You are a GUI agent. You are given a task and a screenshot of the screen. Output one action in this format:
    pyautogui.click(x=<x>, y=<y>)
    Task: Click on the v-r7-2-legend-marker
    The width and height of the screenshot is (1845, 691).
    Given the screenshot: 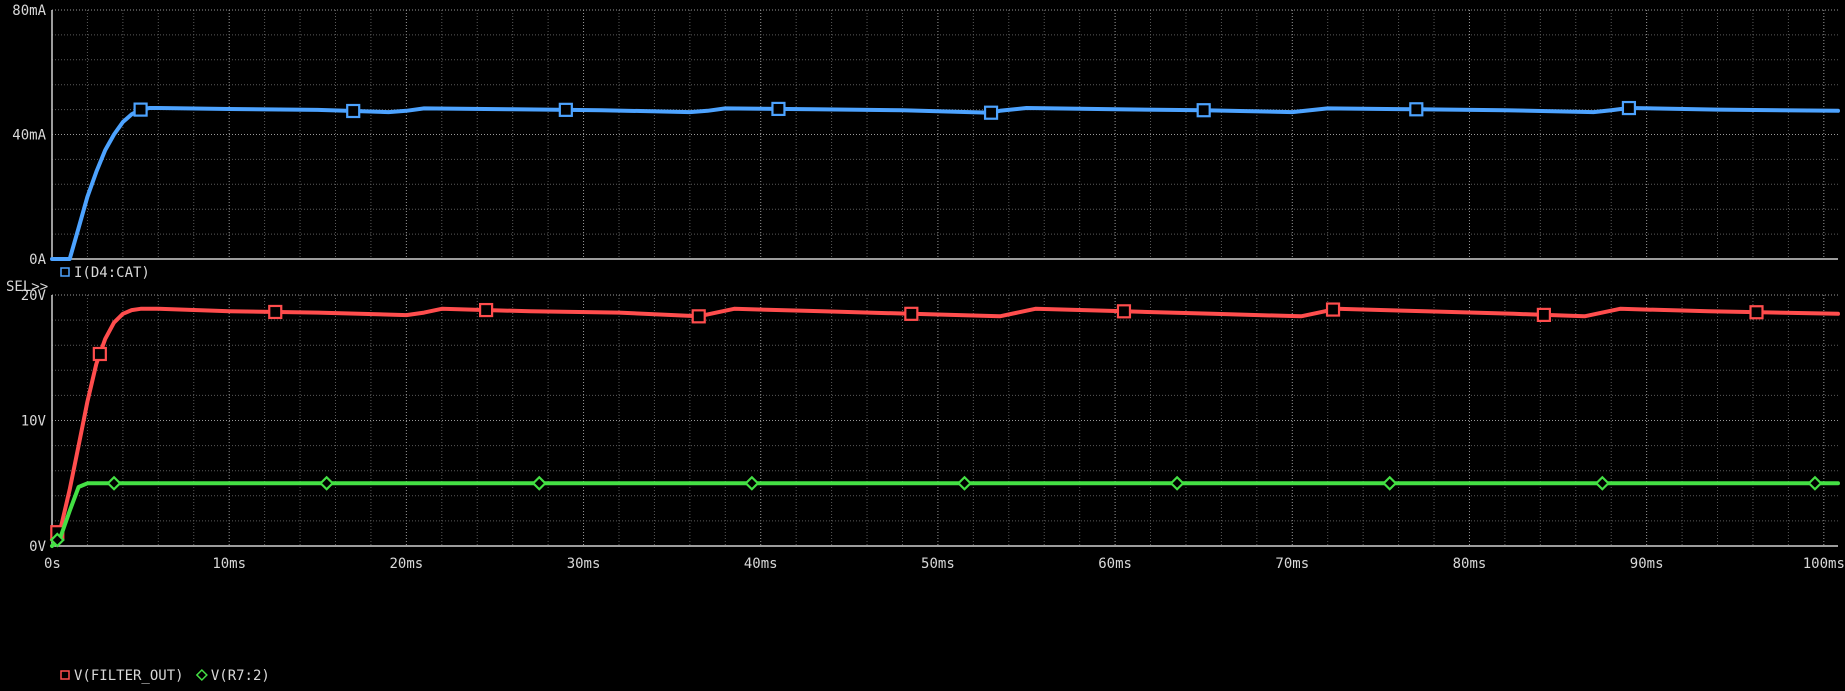 What is the action you would take?
    pyautogui.click(x=201, y=675)
    